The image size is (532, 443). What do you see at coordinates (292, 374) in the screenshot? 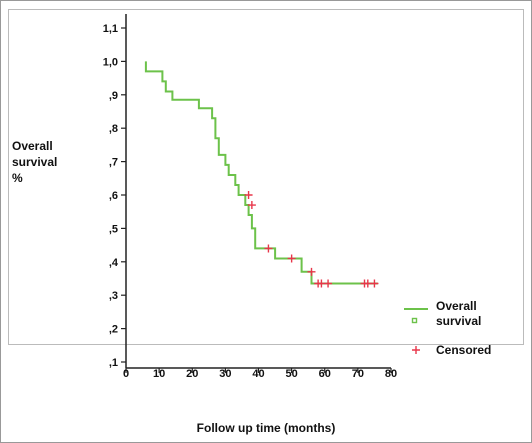
I see `x-tick-label: 50` at bounding box center [292, 374].